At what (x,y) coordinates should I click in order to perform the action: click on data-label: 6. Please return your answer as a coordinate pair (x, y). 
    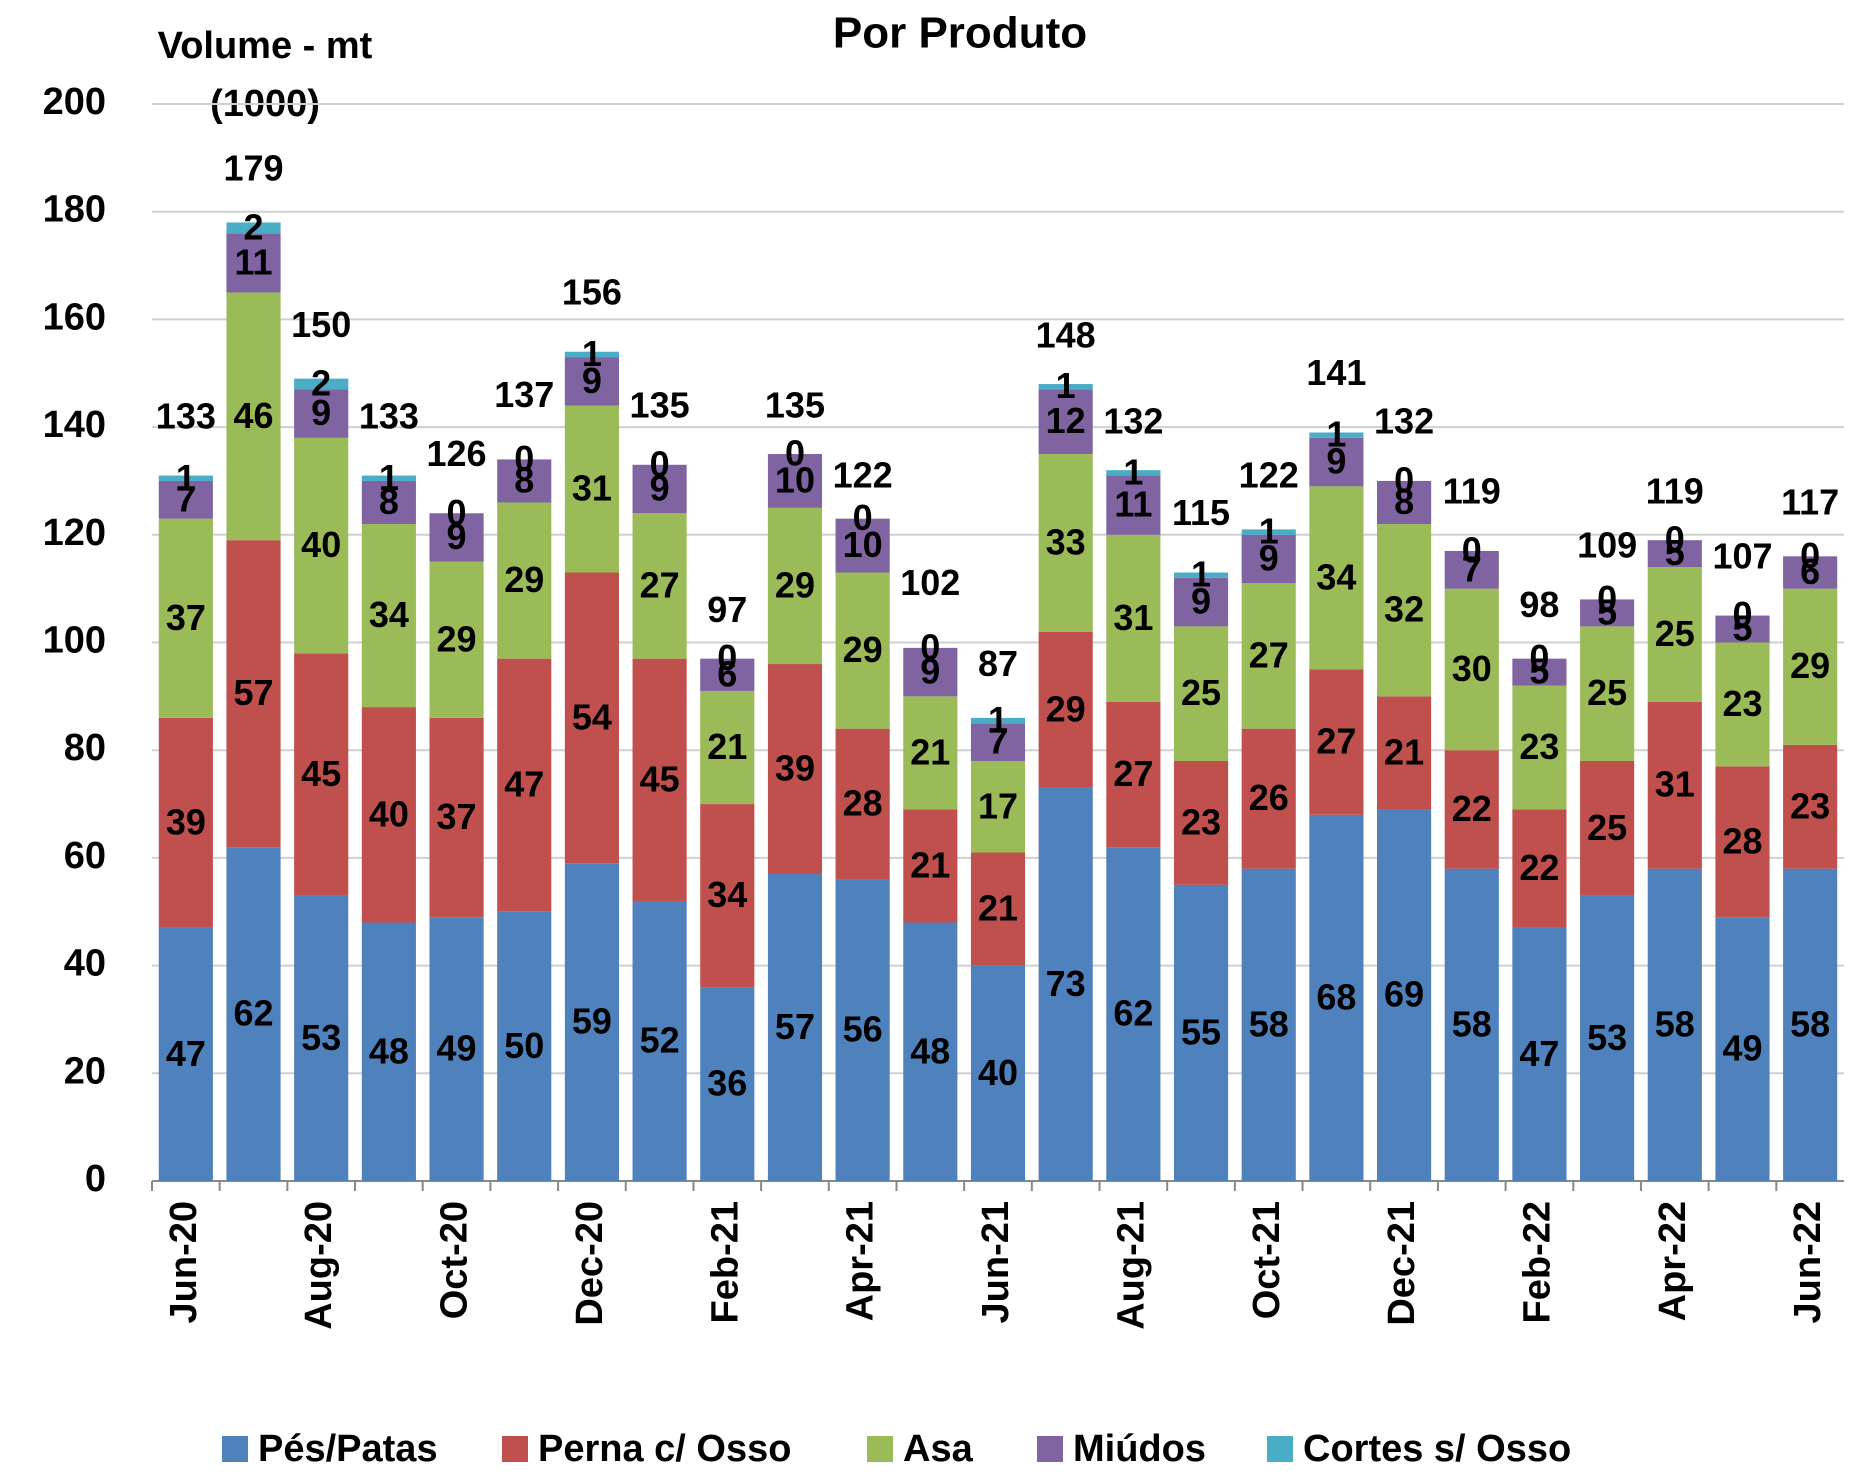
    Looking at the image, I should click on (727, 673).